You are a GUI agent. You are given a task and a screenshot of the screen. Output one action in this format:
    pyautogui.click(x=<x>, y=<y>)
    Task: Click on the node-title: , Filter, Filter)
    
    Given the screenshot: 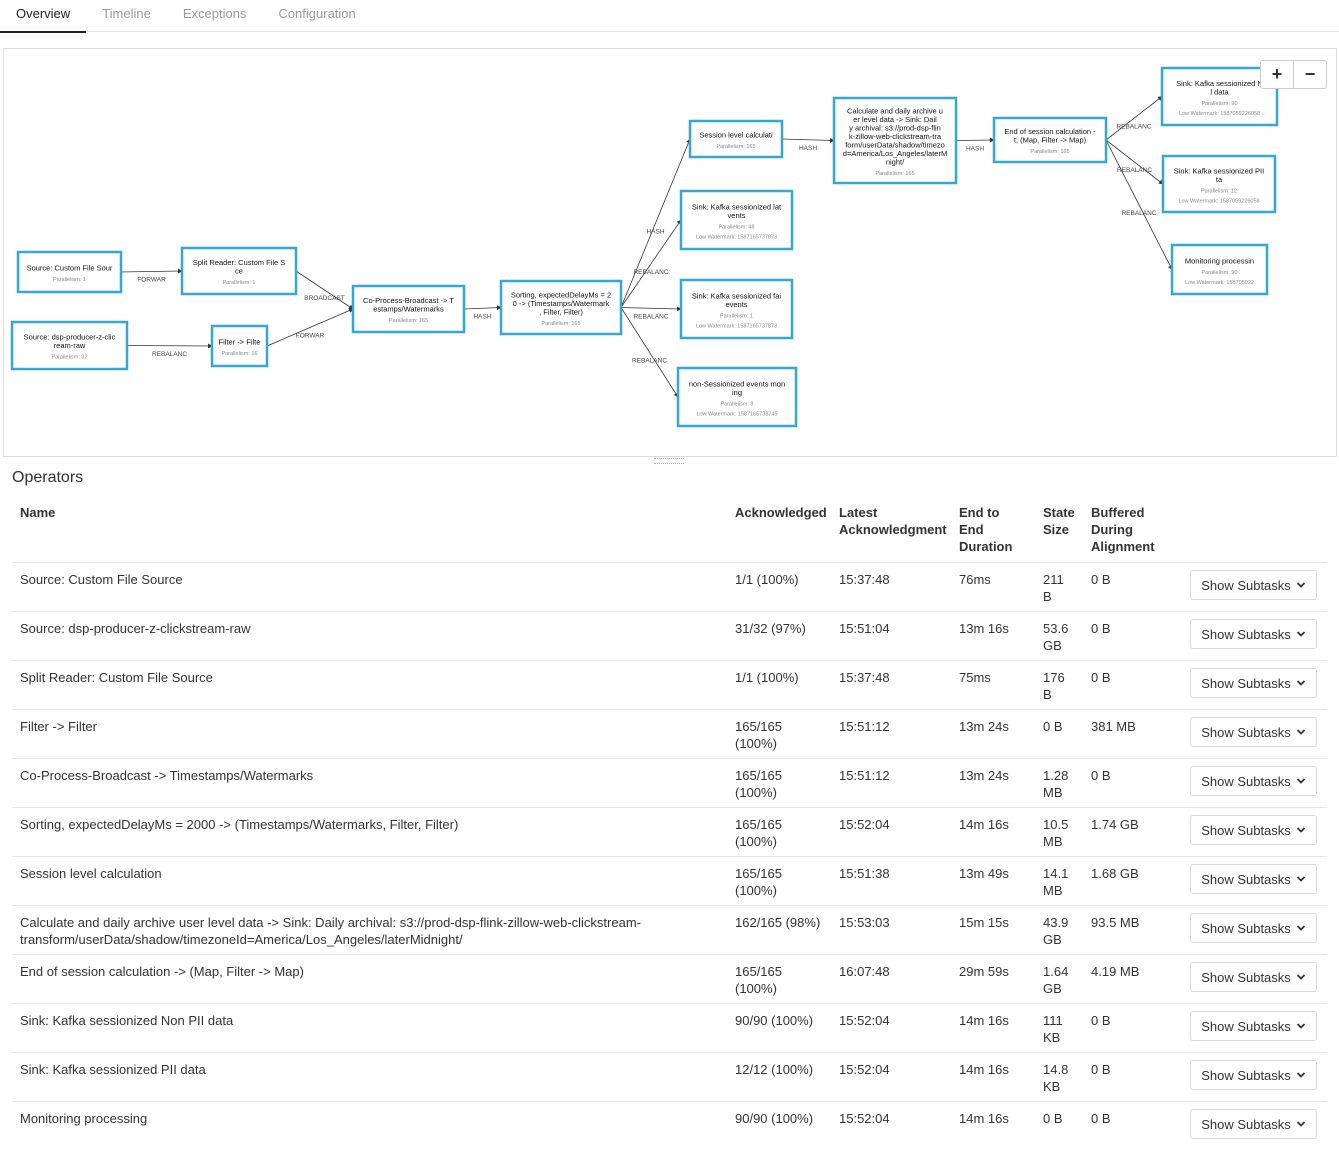 What is the action you would take?
    pyautogui.click(x=561, y=311)
    